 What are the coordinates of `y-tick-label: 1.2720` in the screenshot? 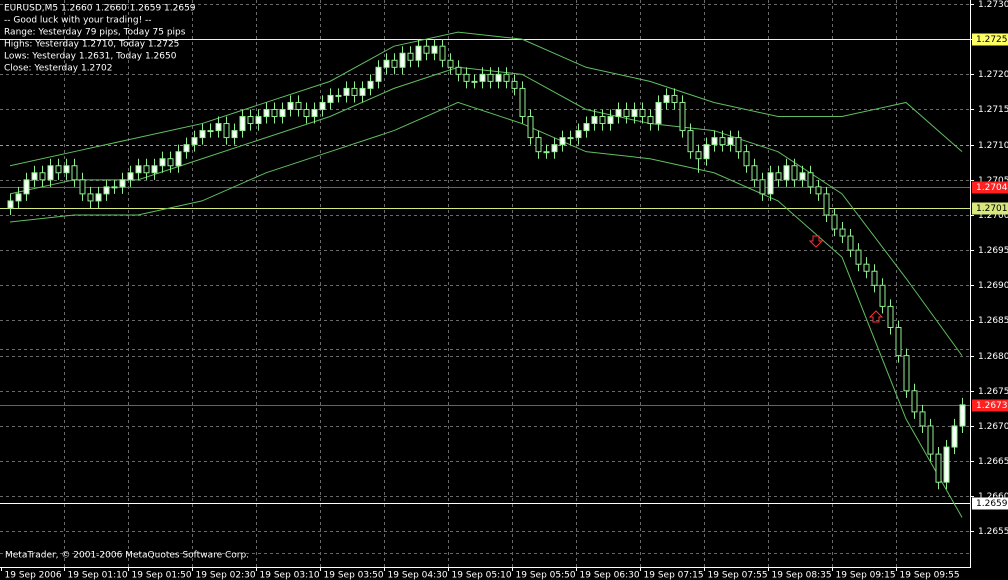 It's located at (993, 75).